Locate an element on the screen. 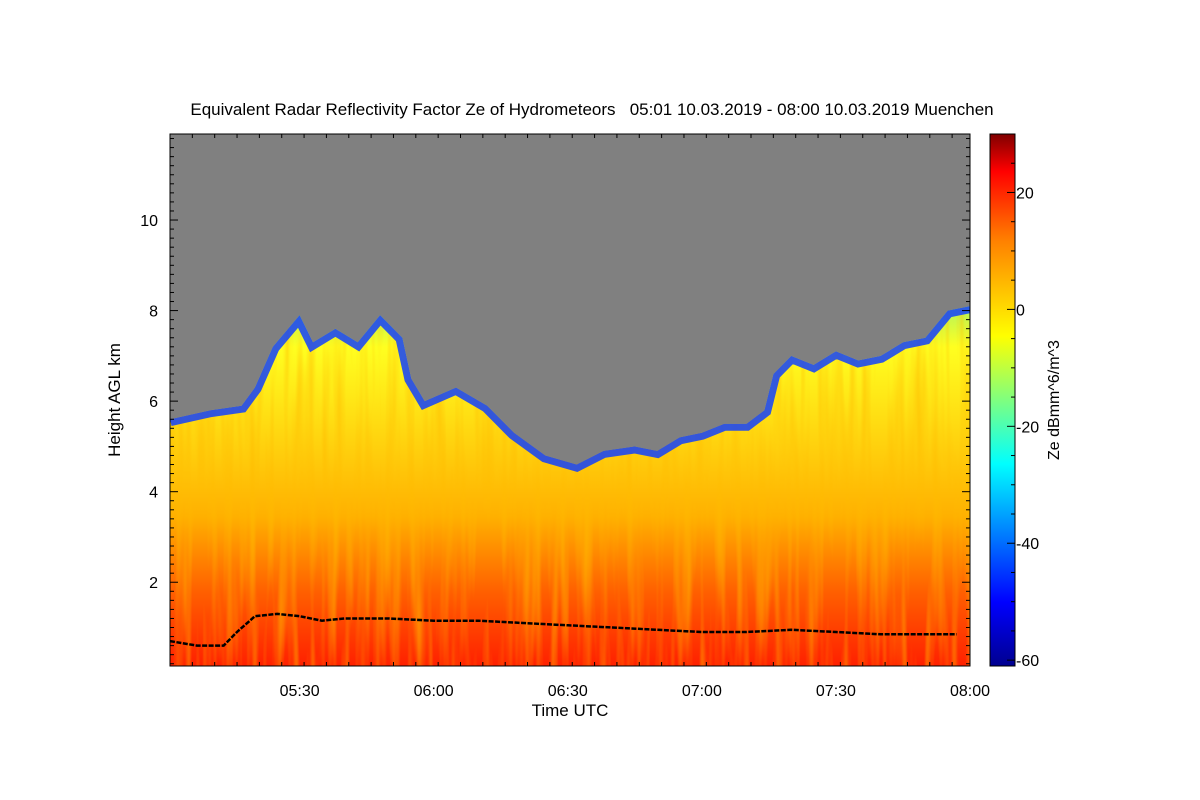  colorbar-ticks: 20 0 -20 -40 -60 is located at coordinates (1023, 401).